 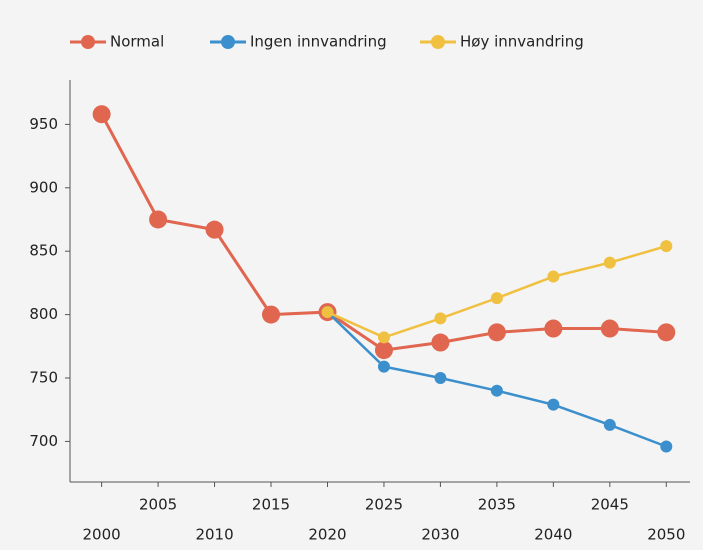 What do you see at coordinates (271, 505) in the screenshot?
I see `x-tick-label: 2015` at bounding box center [271, 505].